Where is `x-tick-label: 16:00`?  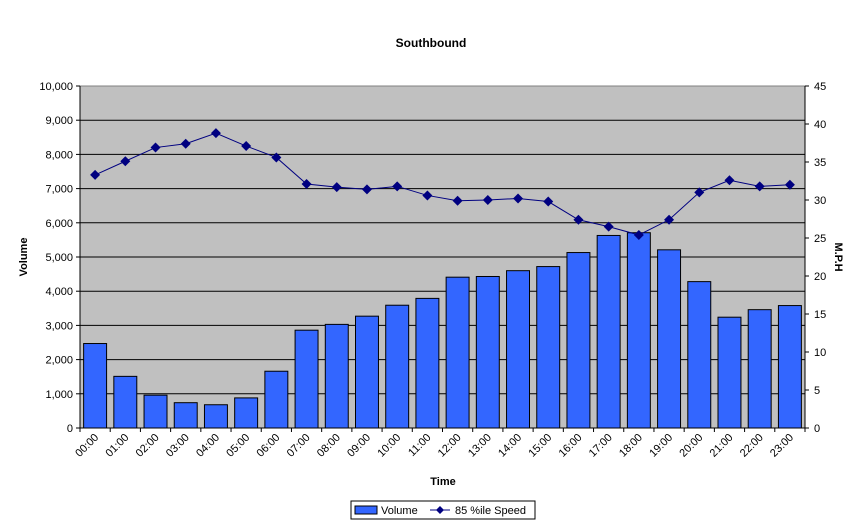 x-tick-label: 16:00 is located at coordinates (571, 446).